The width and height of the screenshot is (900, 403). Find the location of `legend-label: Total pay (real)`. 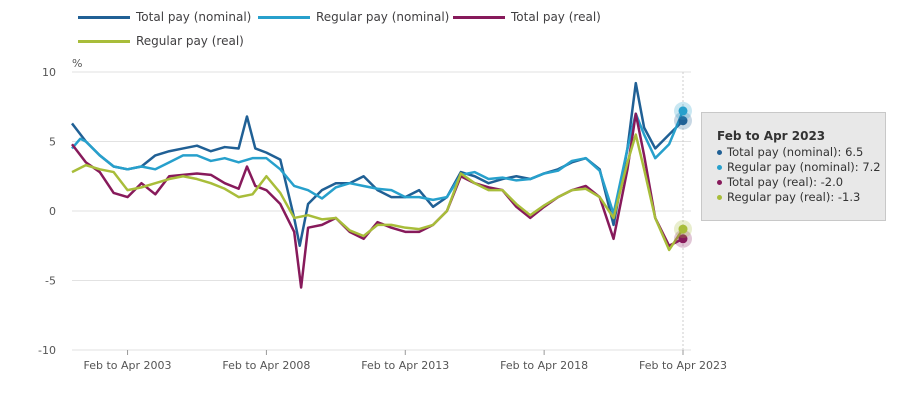

legend-label: Total pay (real) is located at coordinates (556, 17).